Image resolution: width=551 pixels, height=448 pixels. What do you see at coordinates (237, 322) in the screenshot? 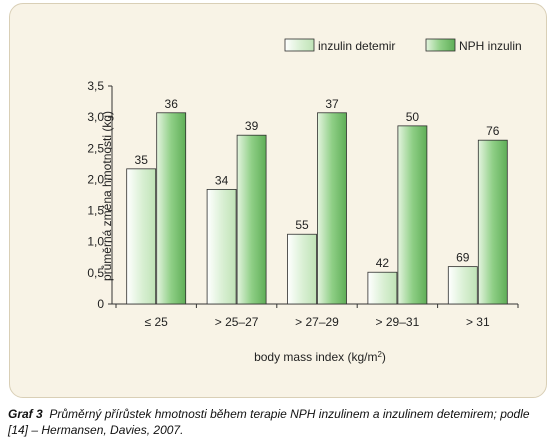
I see `x-tick-label: > 25–27` at bounding box center [237, 322].